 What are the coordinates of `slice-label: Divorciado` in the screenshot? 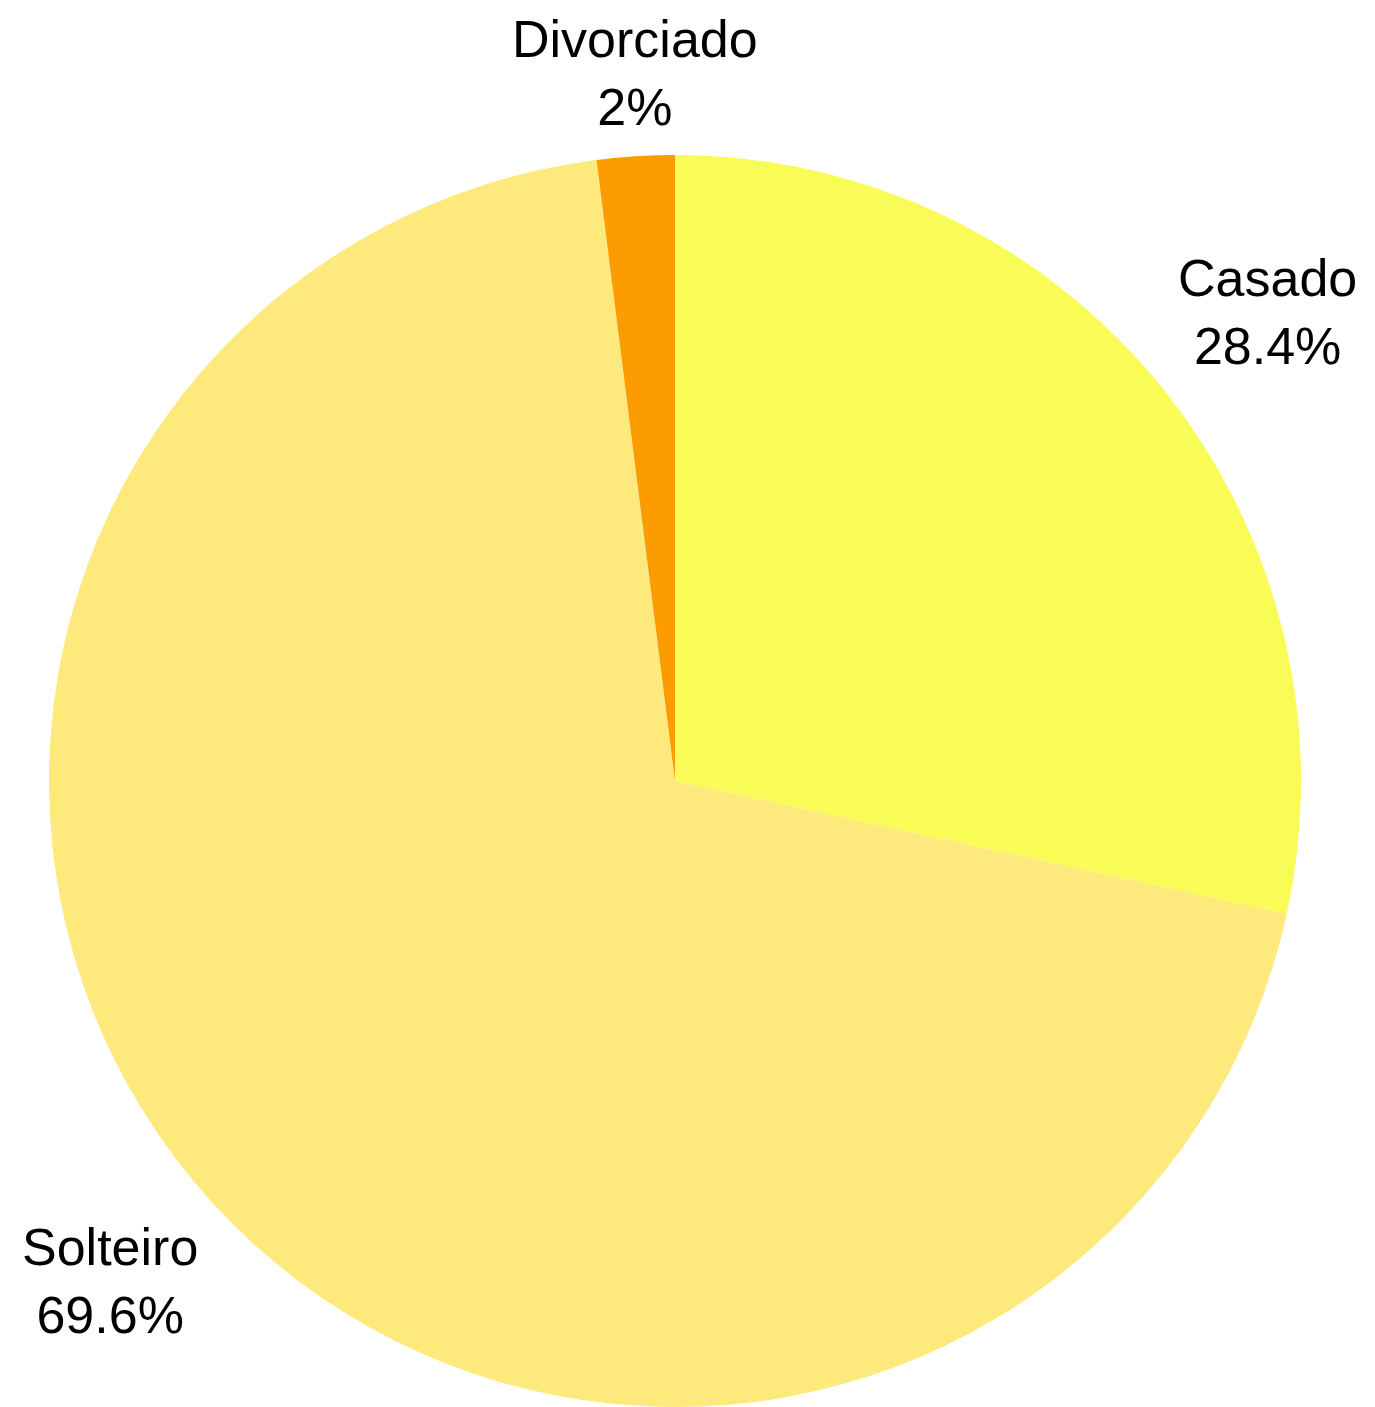 It's located at (635, 39).